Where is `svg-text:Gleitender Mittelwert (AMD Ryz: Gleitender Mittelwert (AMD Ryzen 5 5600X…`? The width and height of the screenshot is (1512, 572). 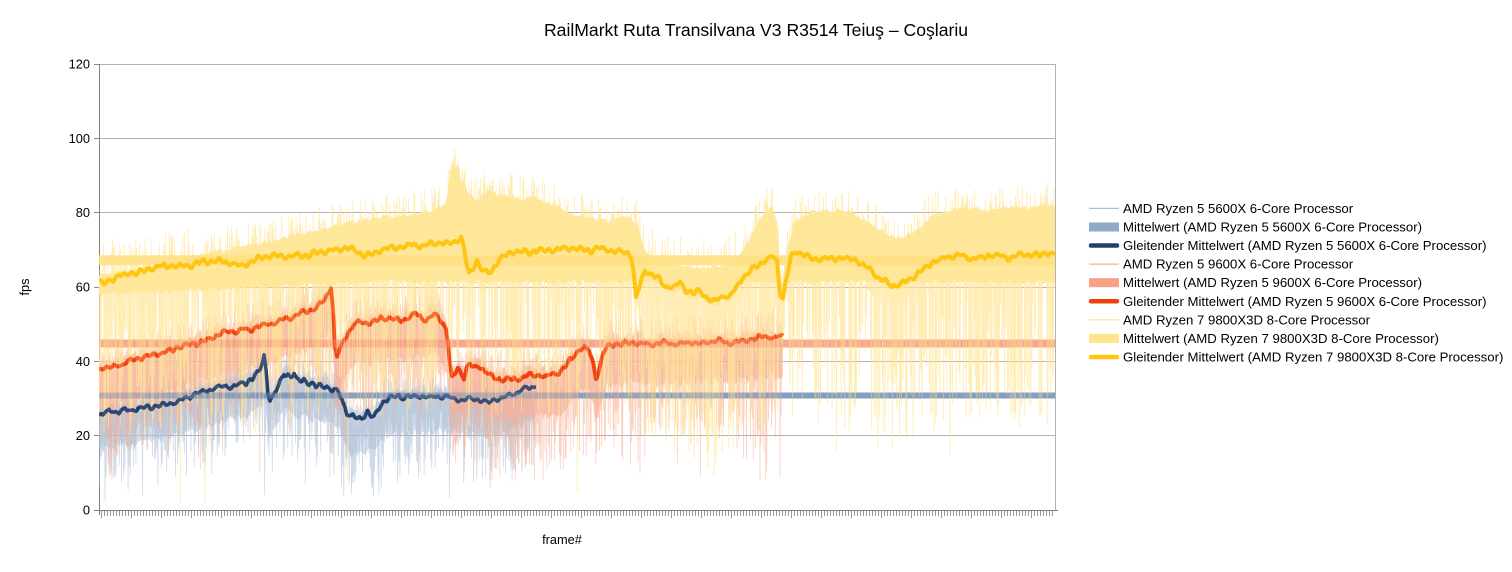 svg-text:Gleitender Mittelwert (AMD Ryz: Gleitender Mittelwert (AMD Ryzen 5 5600X… is located at coordinates (1305, 245).